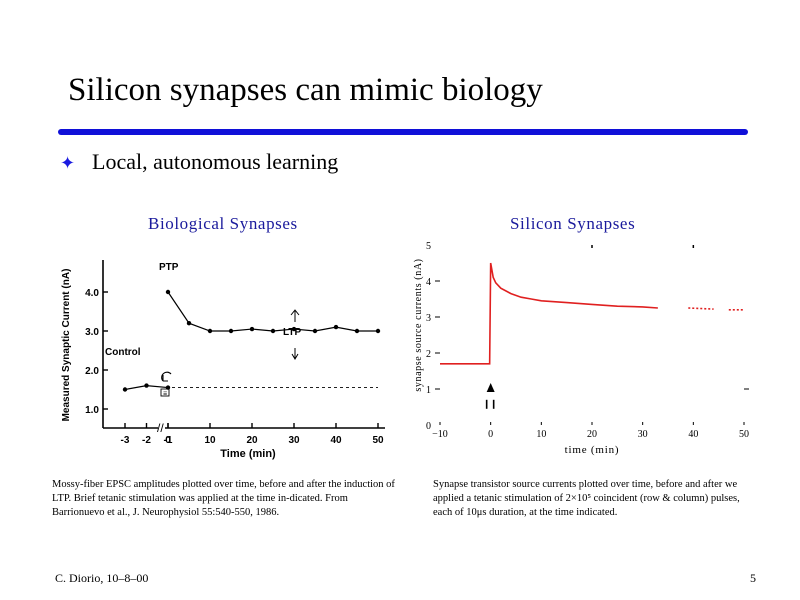 Image resolution: width=800 pixels, height=600 pixels. I want to click on y-tick-label: 3.0, so click(92, 332).